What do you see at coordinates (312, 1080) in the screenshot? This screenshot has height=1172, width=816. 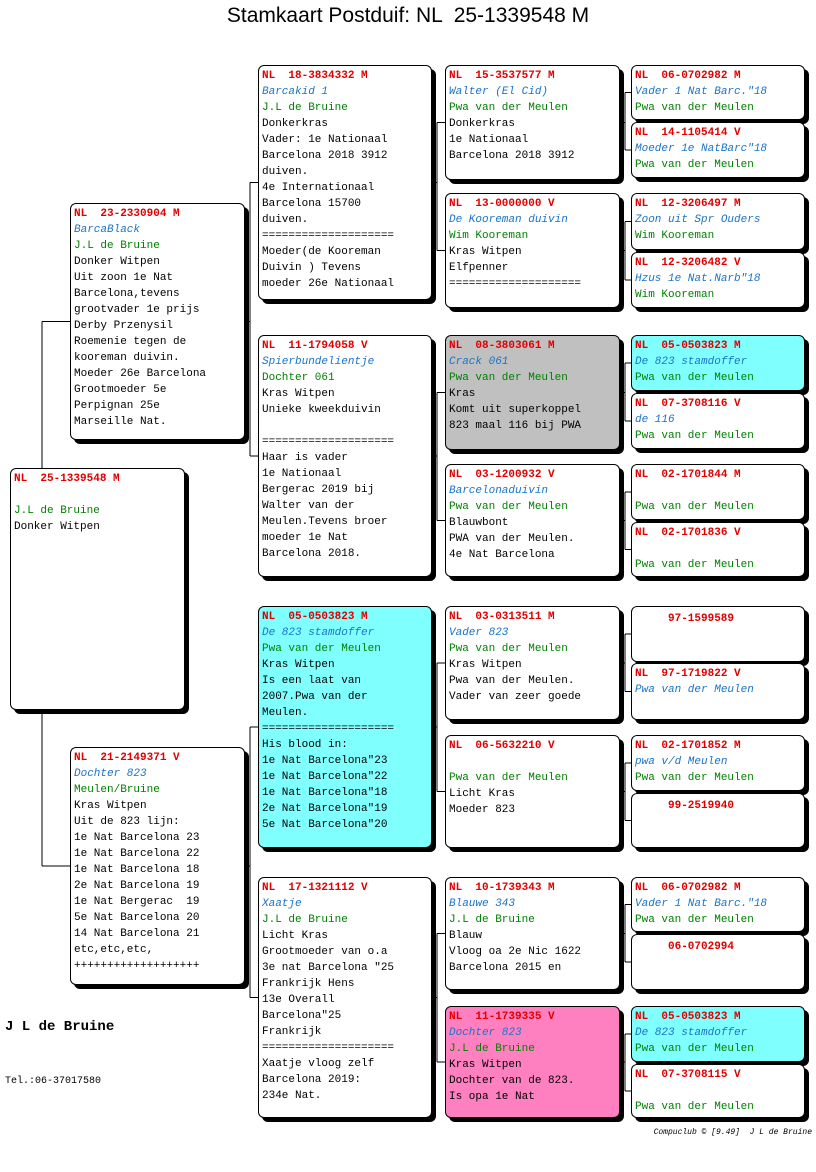 I see `note: Barcelona 2019:` at bounding box center [312, 1080].